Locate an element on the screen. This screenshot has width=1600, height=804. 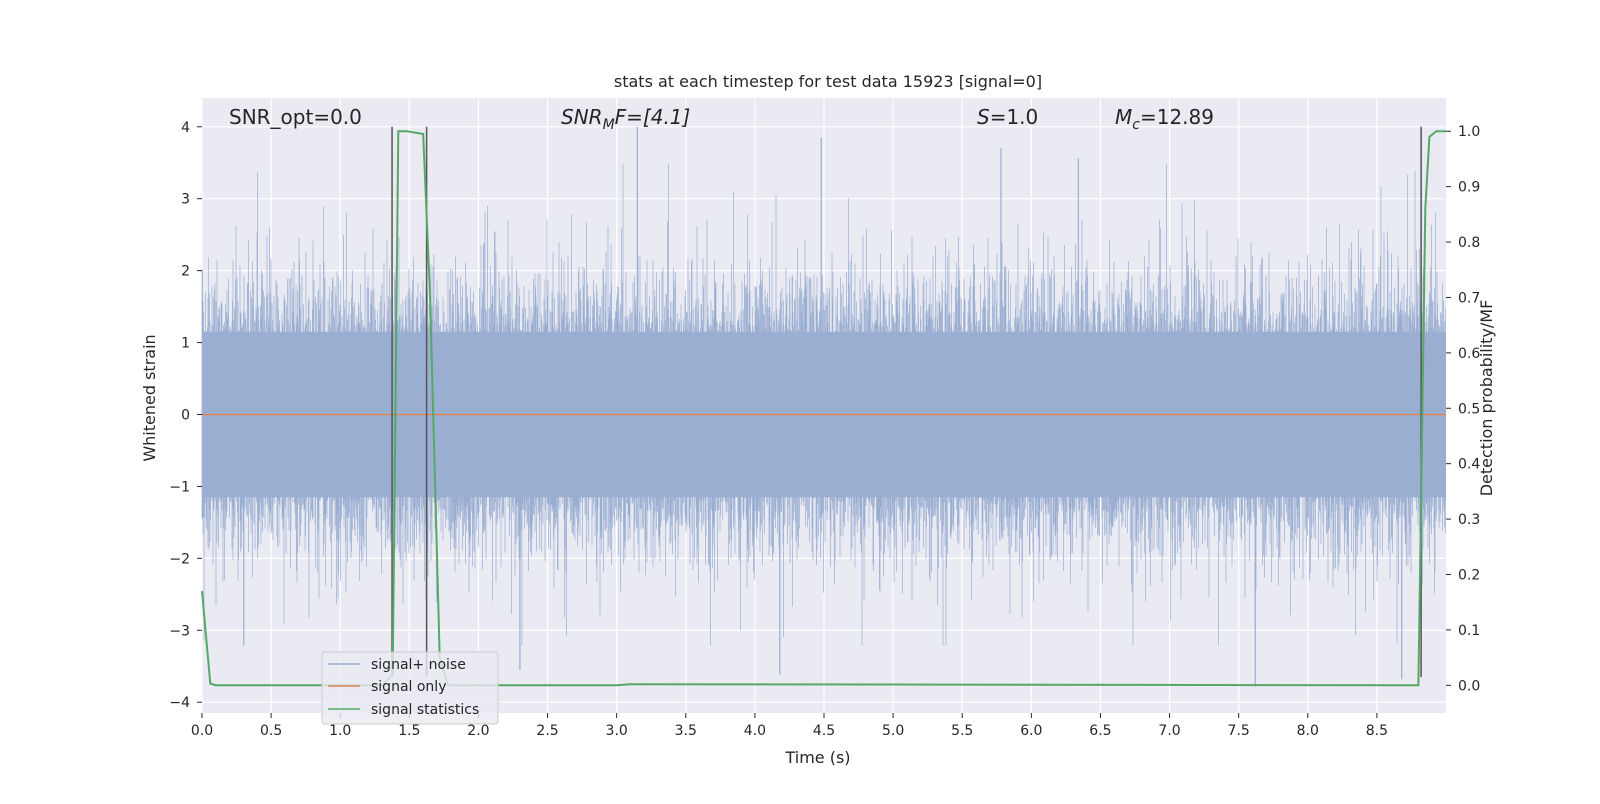
legend-label-noise: signal+ noise is located at coordinates (418, 665).